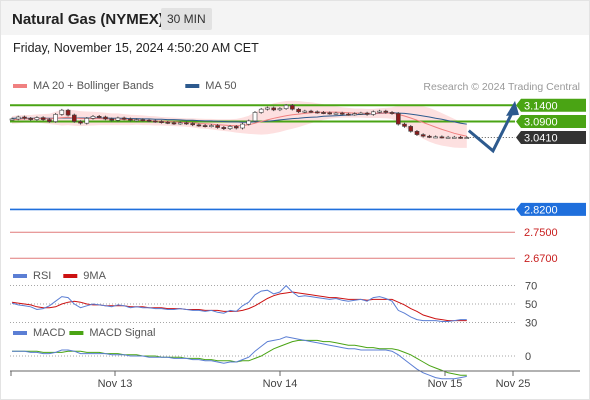 This screenshot has height=400, width=590. I want to click on macd-tick-label: 0, so click(528, 357).